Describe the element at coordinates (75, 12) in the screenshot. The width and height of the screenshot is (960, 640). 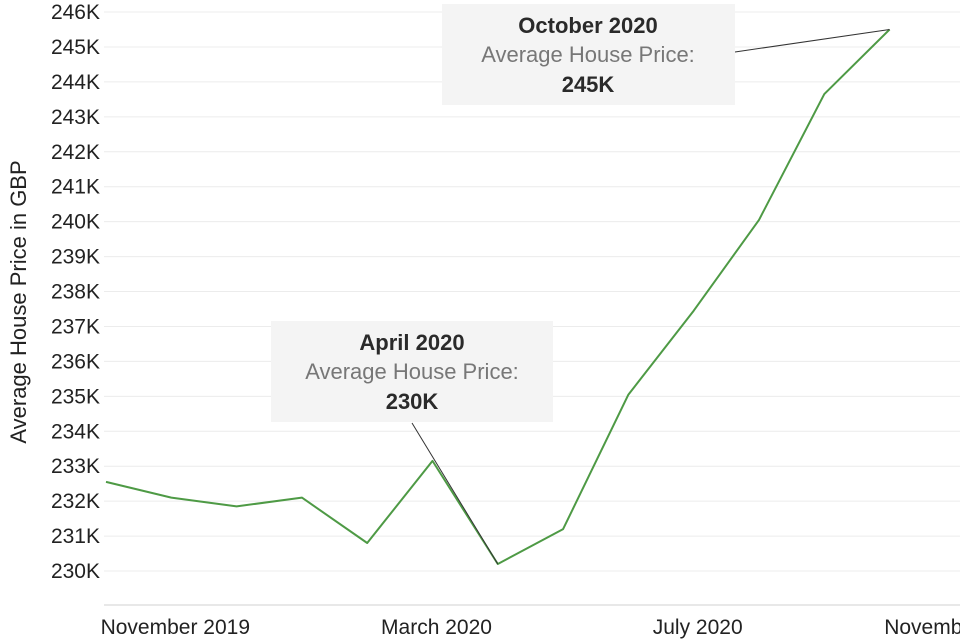
I see `y-tick-label: 246K` at that location.